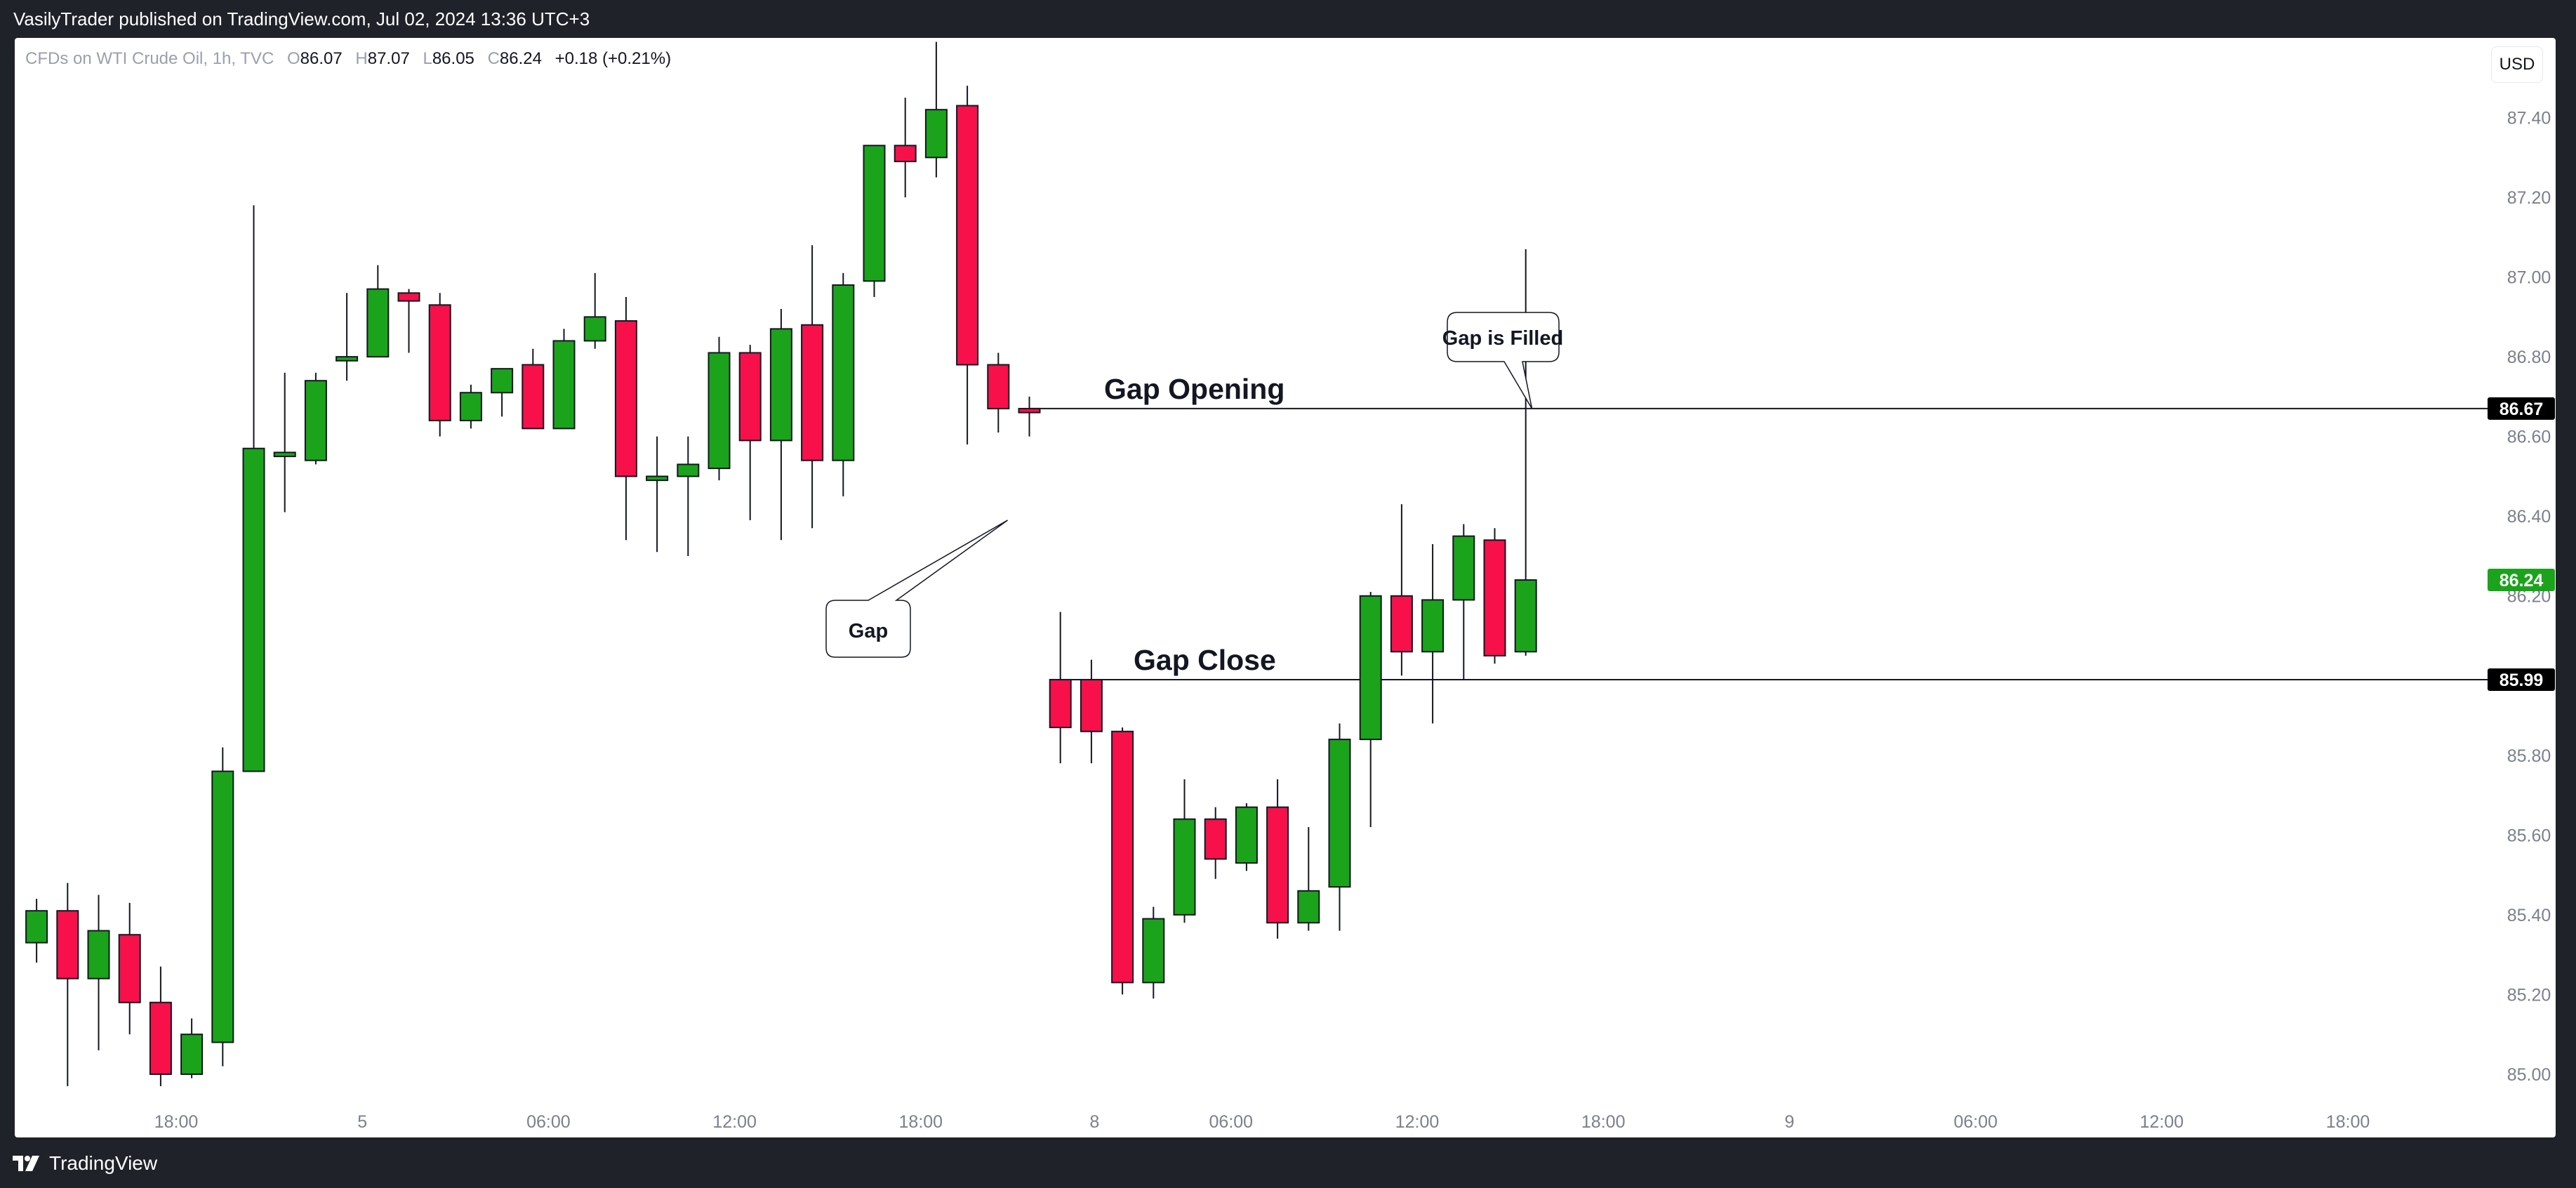  I want to click on price-tick-label: 85.20, so click(2529, 995).